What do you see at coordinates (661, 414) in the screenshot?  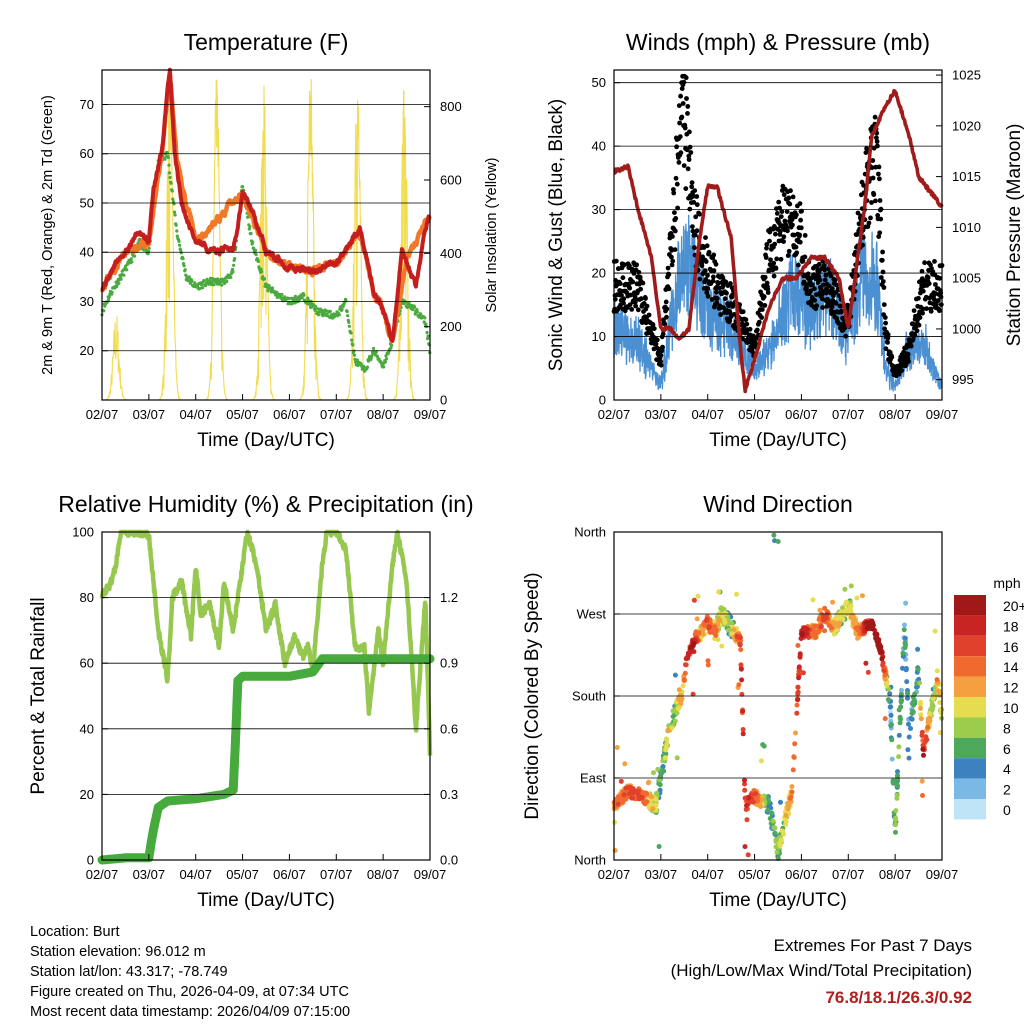 I see `winds-xtick-label: 03/07` at bounding box center [661, 414].